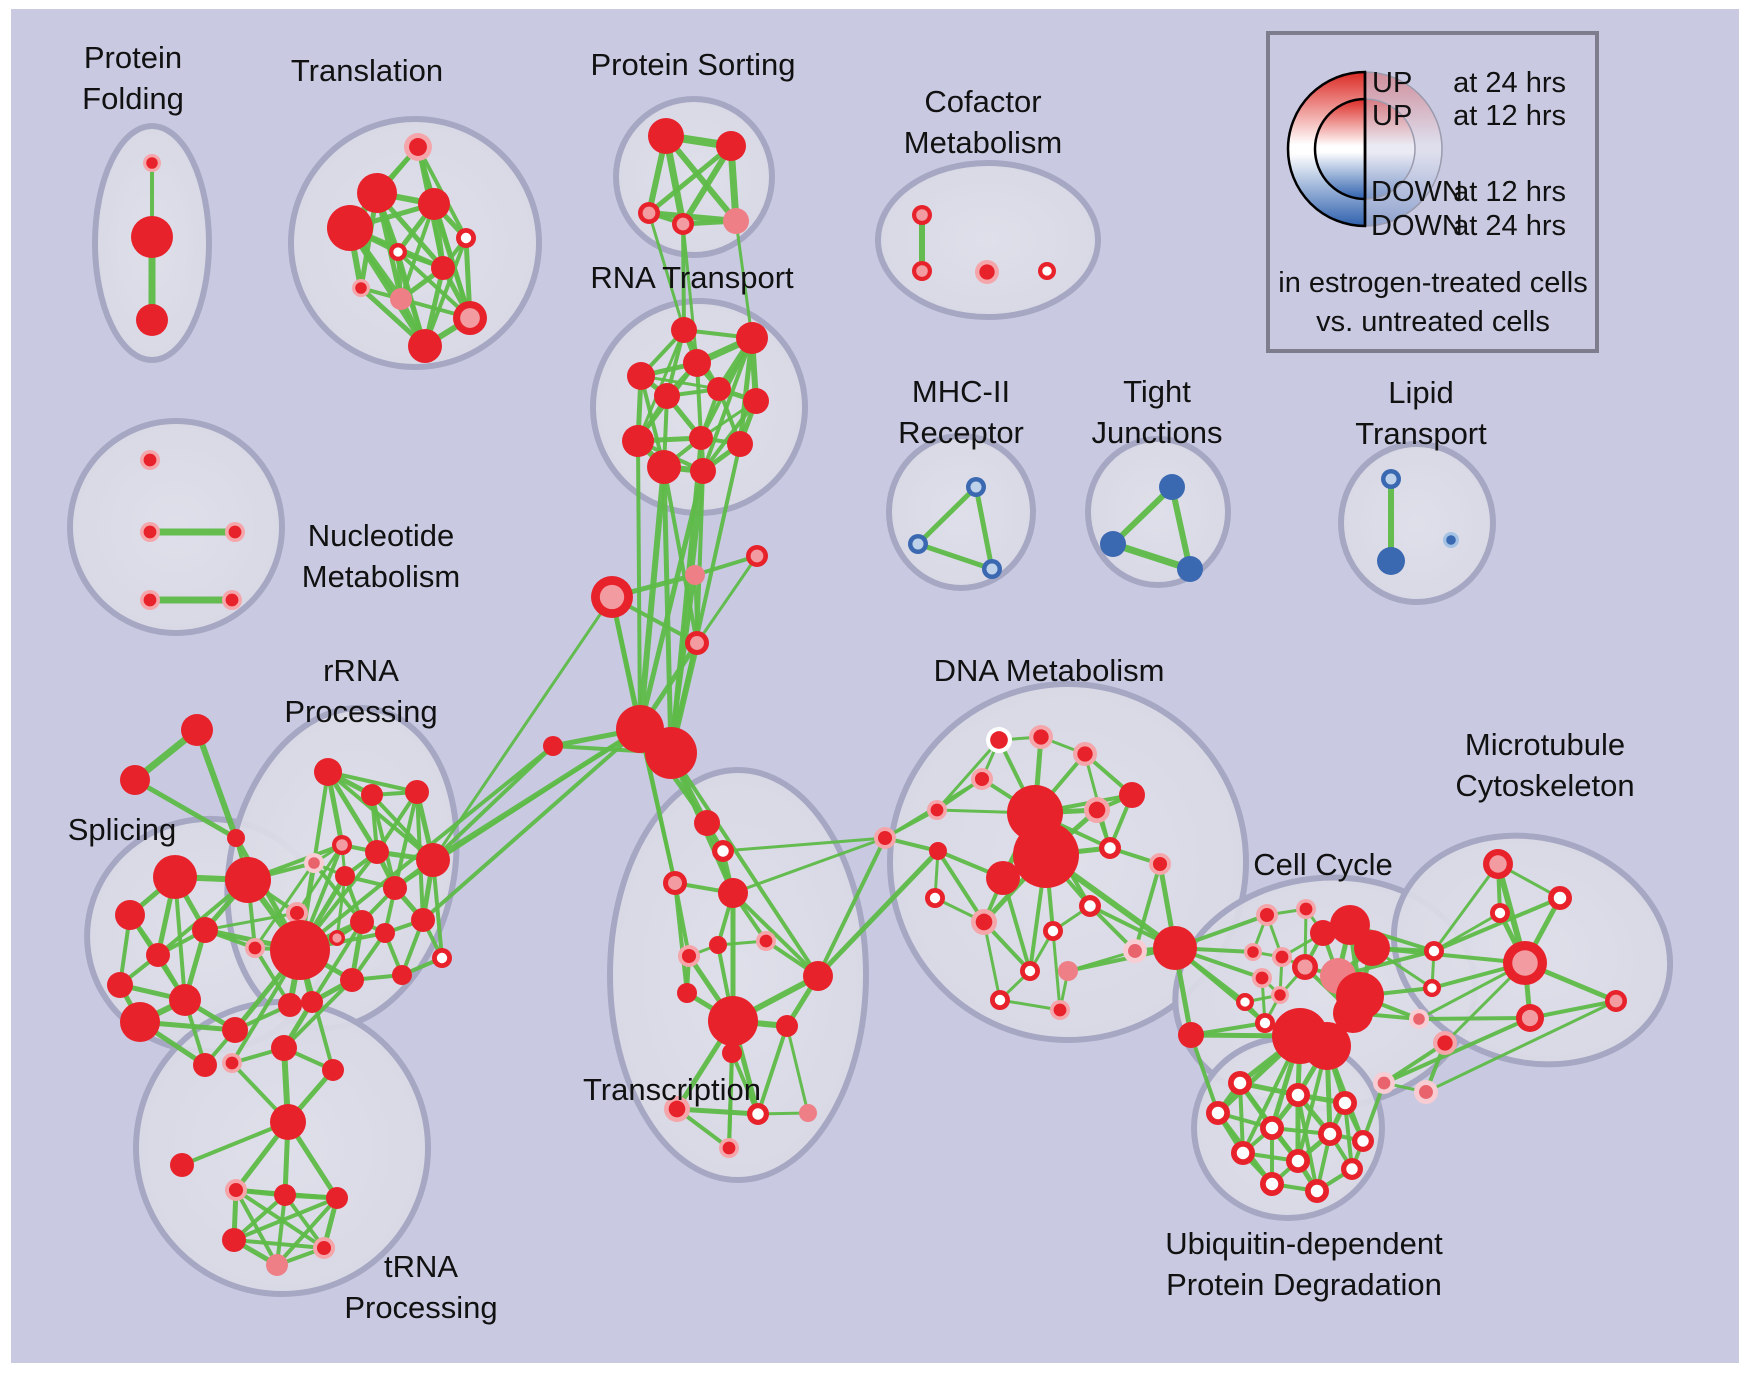 The width and height of the screenshot is (1750, 1376). Describe the element at coordinates (1364, 149) in the screenshot. I see `legend-node-glyph` at that location.